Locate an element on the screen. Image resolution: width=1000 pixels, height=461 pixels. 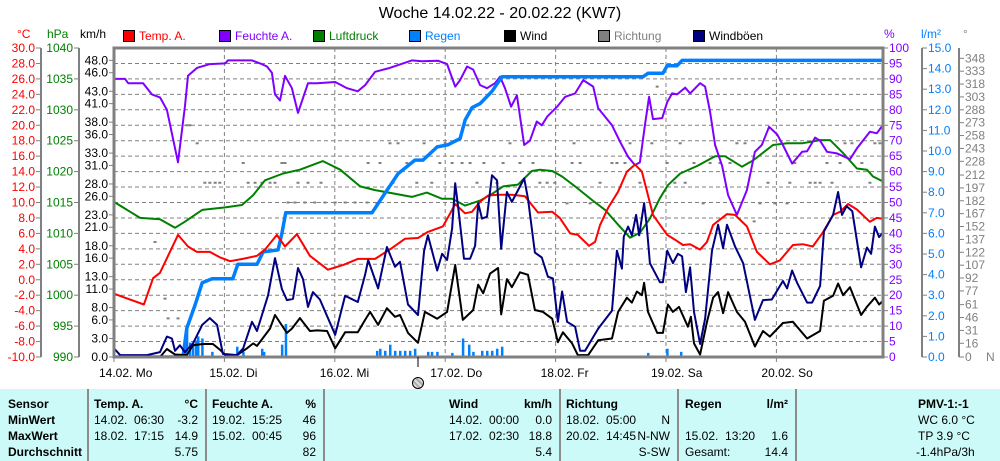
rain-tick-label: 11.0 is located at coordinates (939, 130).